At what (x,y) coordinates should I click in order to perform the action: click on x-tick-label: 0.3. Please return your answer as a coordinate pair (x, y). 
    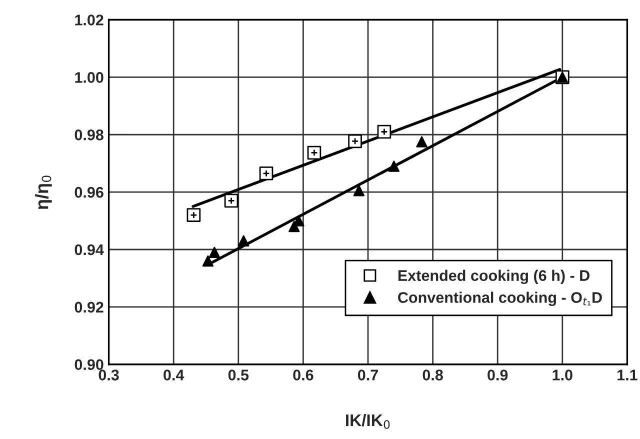
    Looking at the image, I should click on (108, 375).